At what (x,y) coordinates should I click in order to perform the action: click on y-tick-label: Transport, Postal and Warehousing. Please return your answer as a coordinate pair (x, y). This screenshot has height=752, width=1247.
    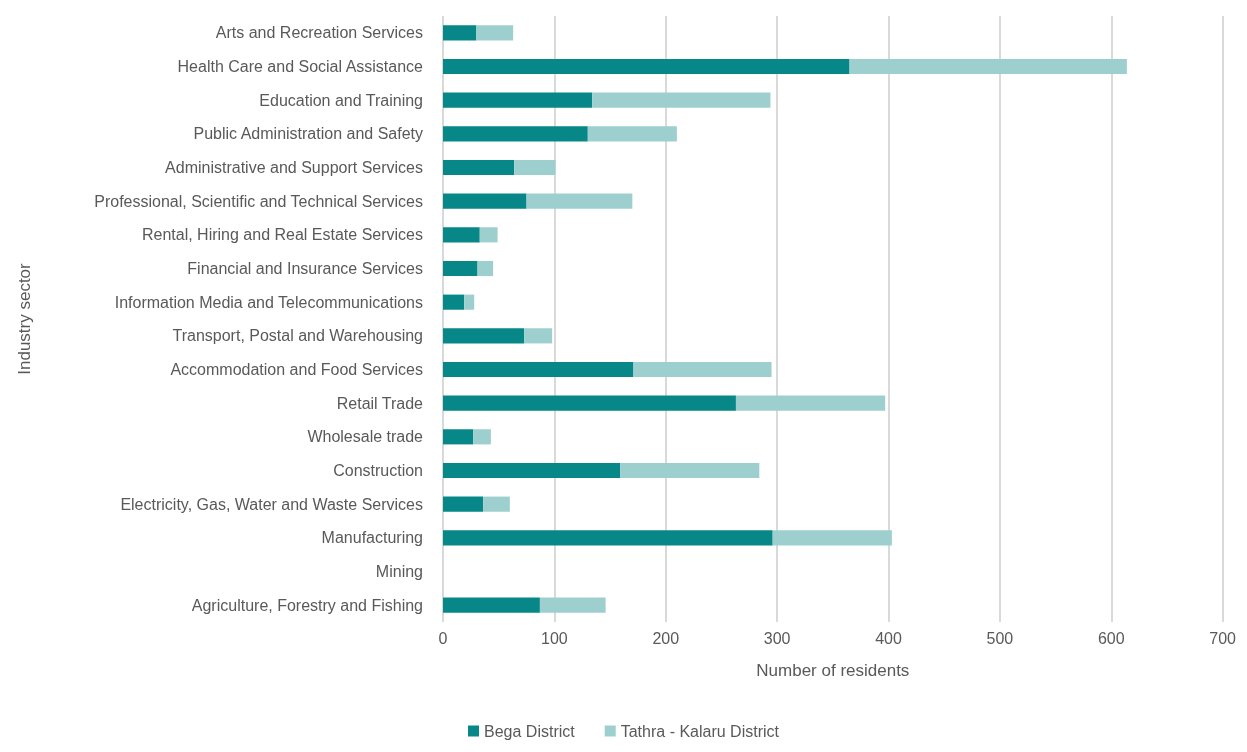
    Looking at the image, I should click on (297, 336).